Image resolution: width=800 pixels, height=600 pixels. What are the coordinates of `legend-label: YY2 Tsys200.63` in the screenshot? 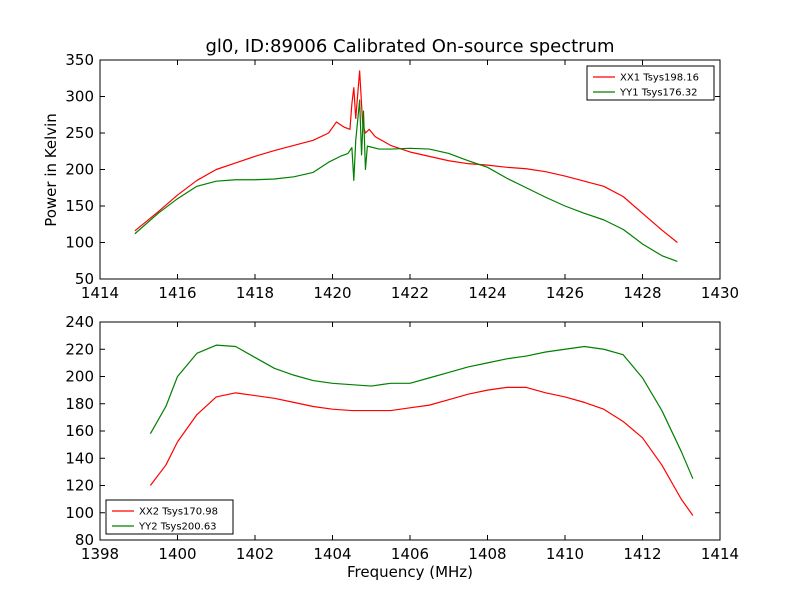 It's located at (177, 527).